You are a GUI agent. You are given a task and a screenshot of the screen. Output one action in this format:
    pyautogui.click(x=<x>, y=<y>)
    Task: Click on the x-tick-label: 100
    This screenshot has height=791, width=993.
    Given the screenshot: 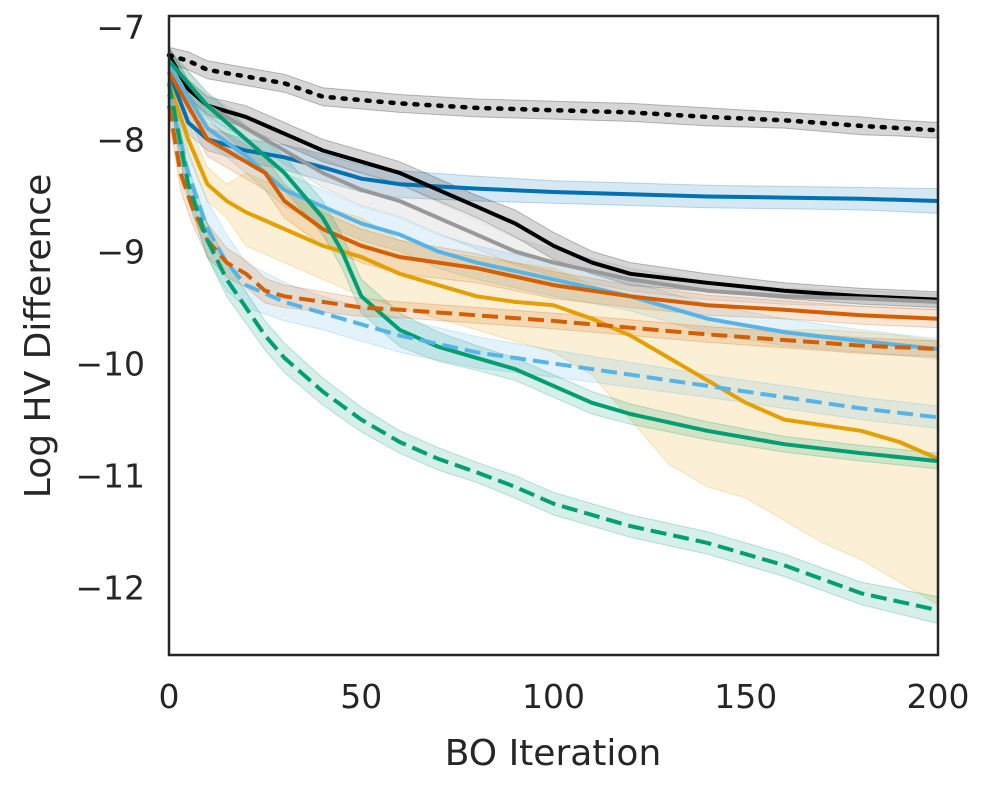 What is the action you would take?
    pyautogui.click(x=553, y=696)
    